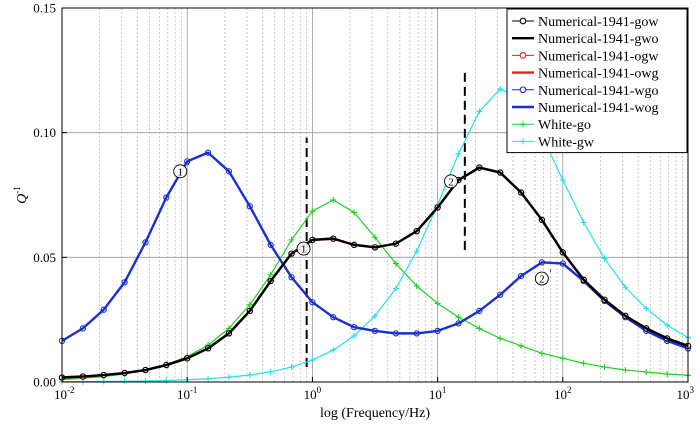  I want to click on y-axis-title: Q-1, so click(21, 195).